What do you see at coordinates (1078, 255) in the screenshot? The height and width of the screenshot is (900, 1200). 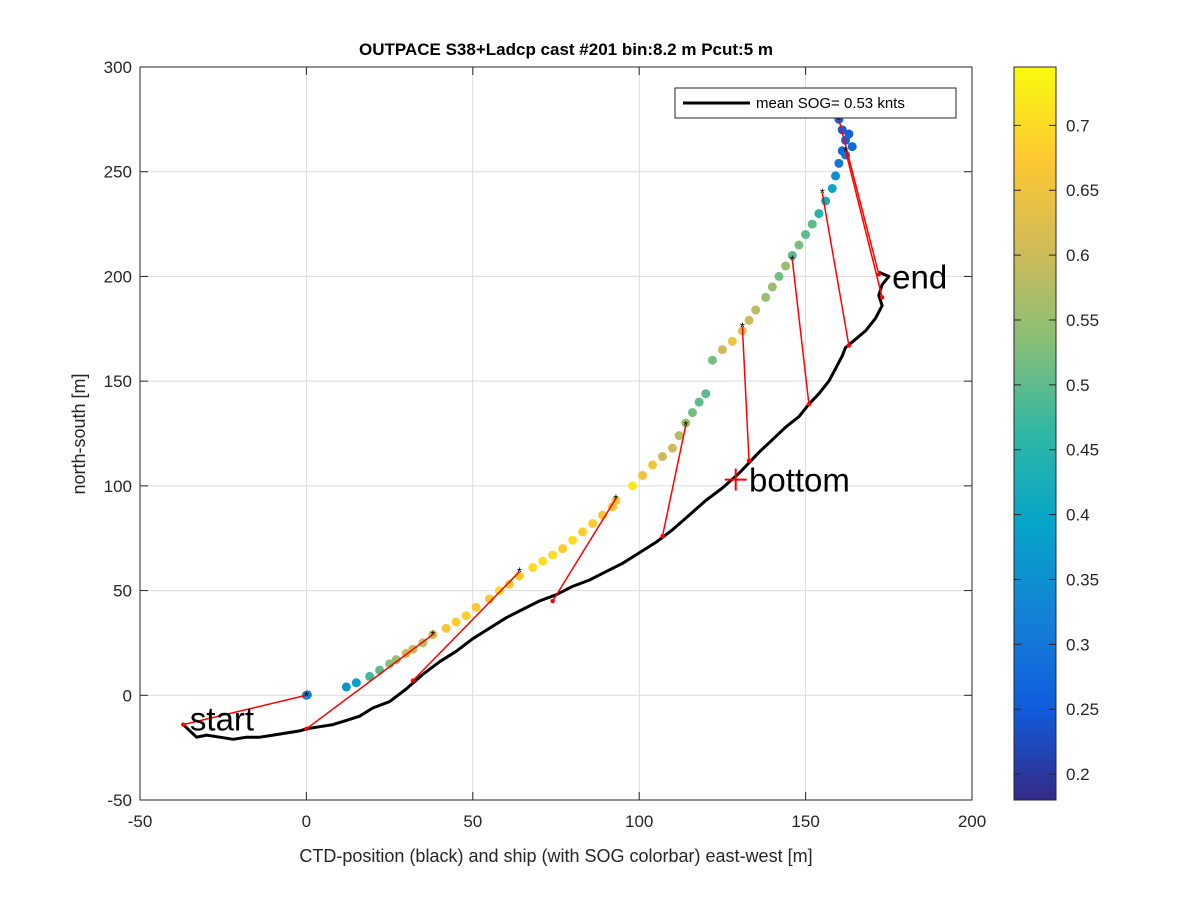 I see `colorbar-tick-label: 0.6` at bounding box center [1078, 255].